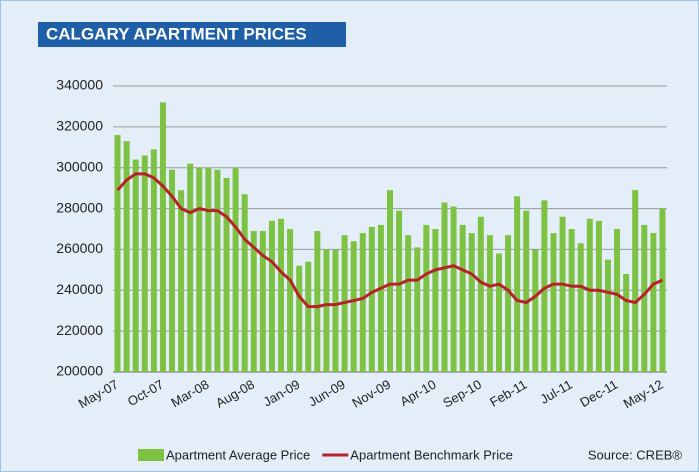  Describe the element at coordinates (151, 455) in the screenshot. I see `legend-swatch` at that location.